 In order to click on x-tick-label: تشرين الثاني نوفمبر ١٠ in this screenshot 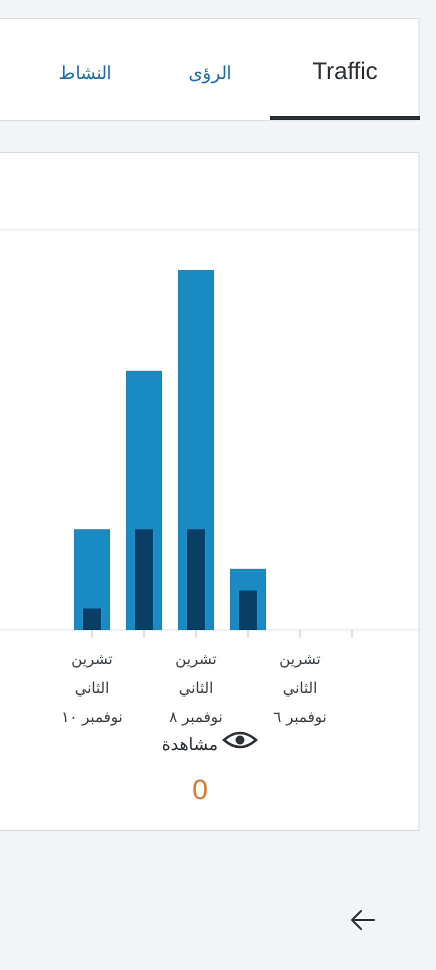, I will do `click(92, 688)`.